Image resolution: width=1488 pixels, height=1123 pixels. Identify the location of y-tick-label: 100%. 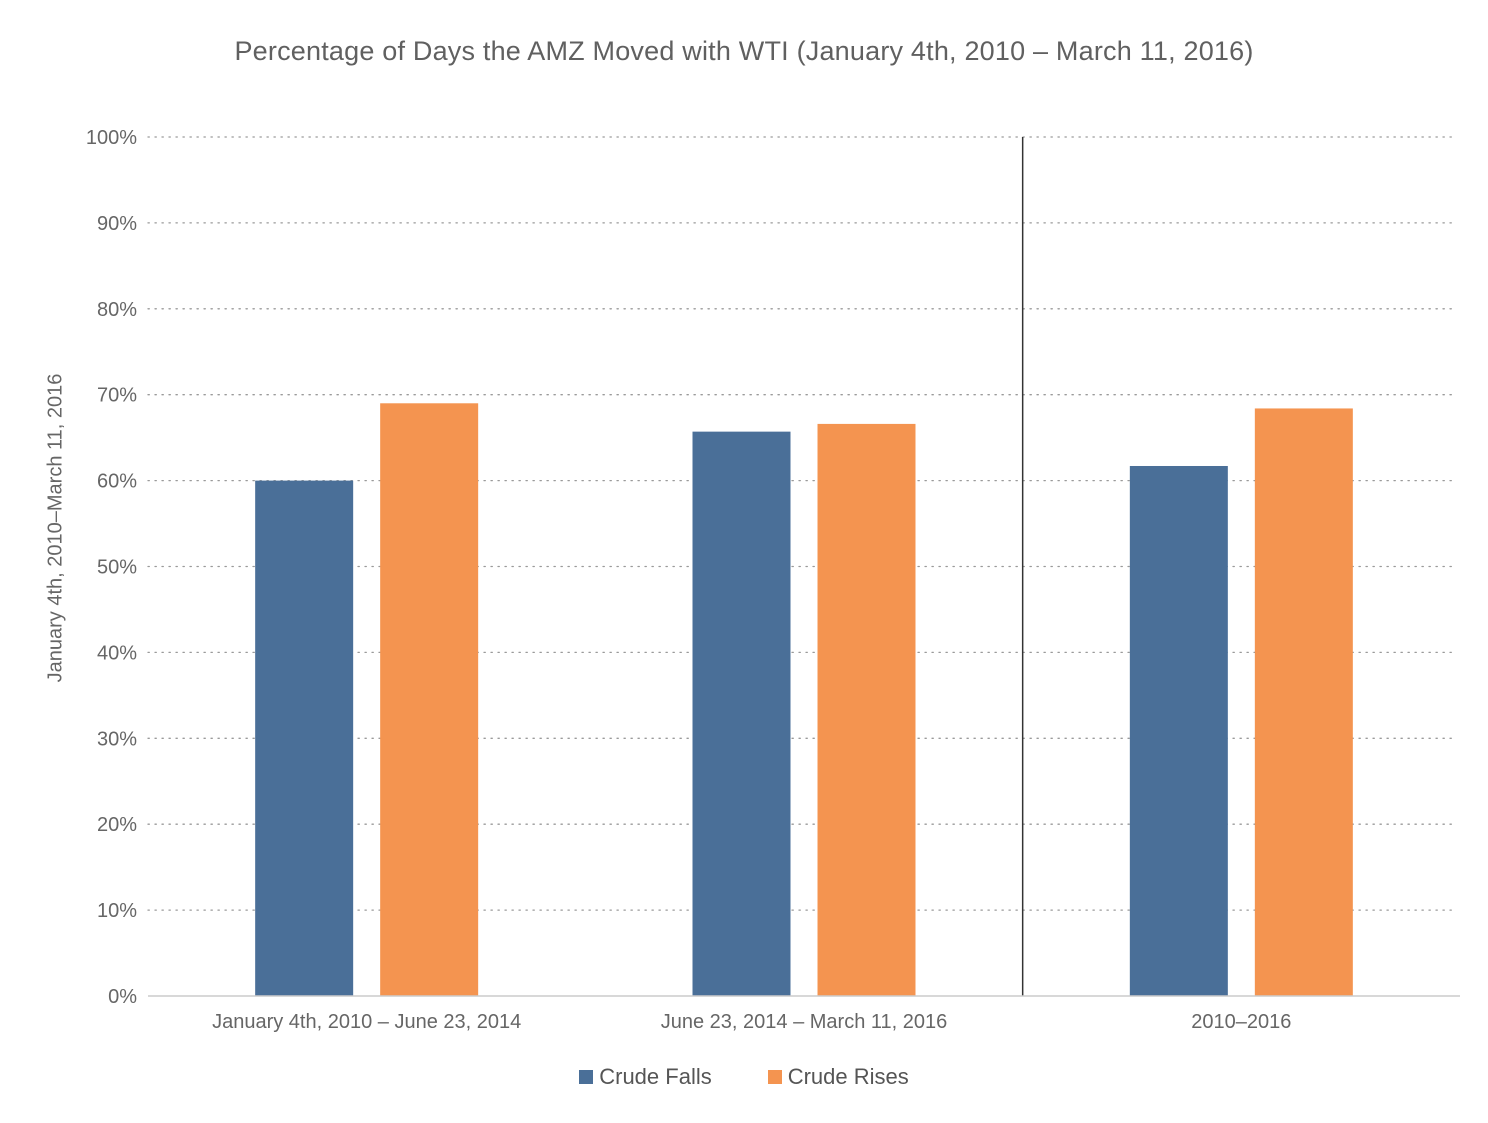
(111, 138).